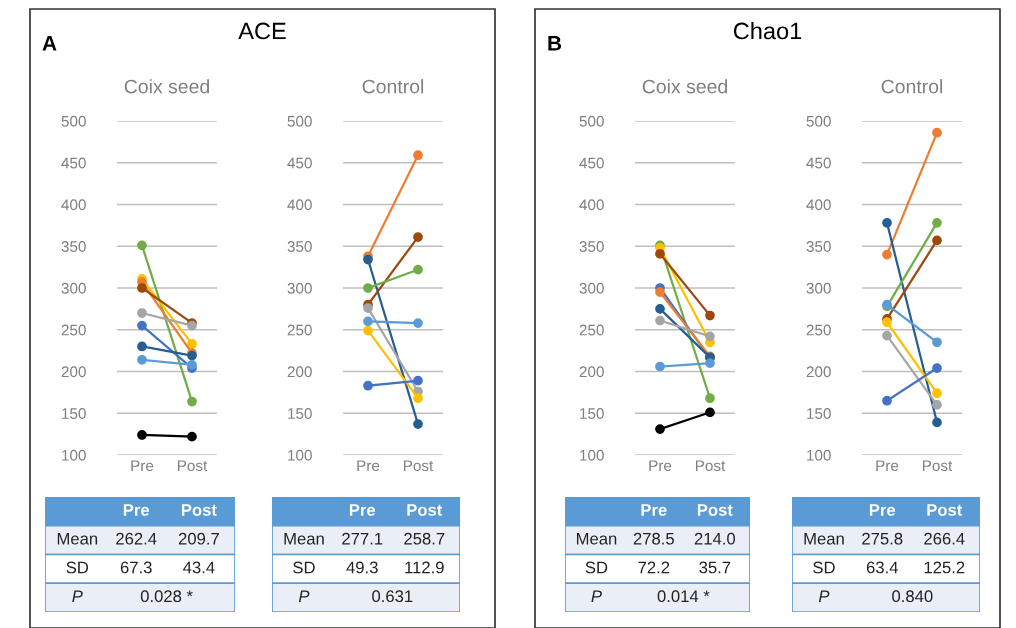 The height and width of the screenshot is (628, 1016). What do you see at coordinates (392, 596) in the screenshot?
I see `text: 0.631` at bounding box center [392, 596].